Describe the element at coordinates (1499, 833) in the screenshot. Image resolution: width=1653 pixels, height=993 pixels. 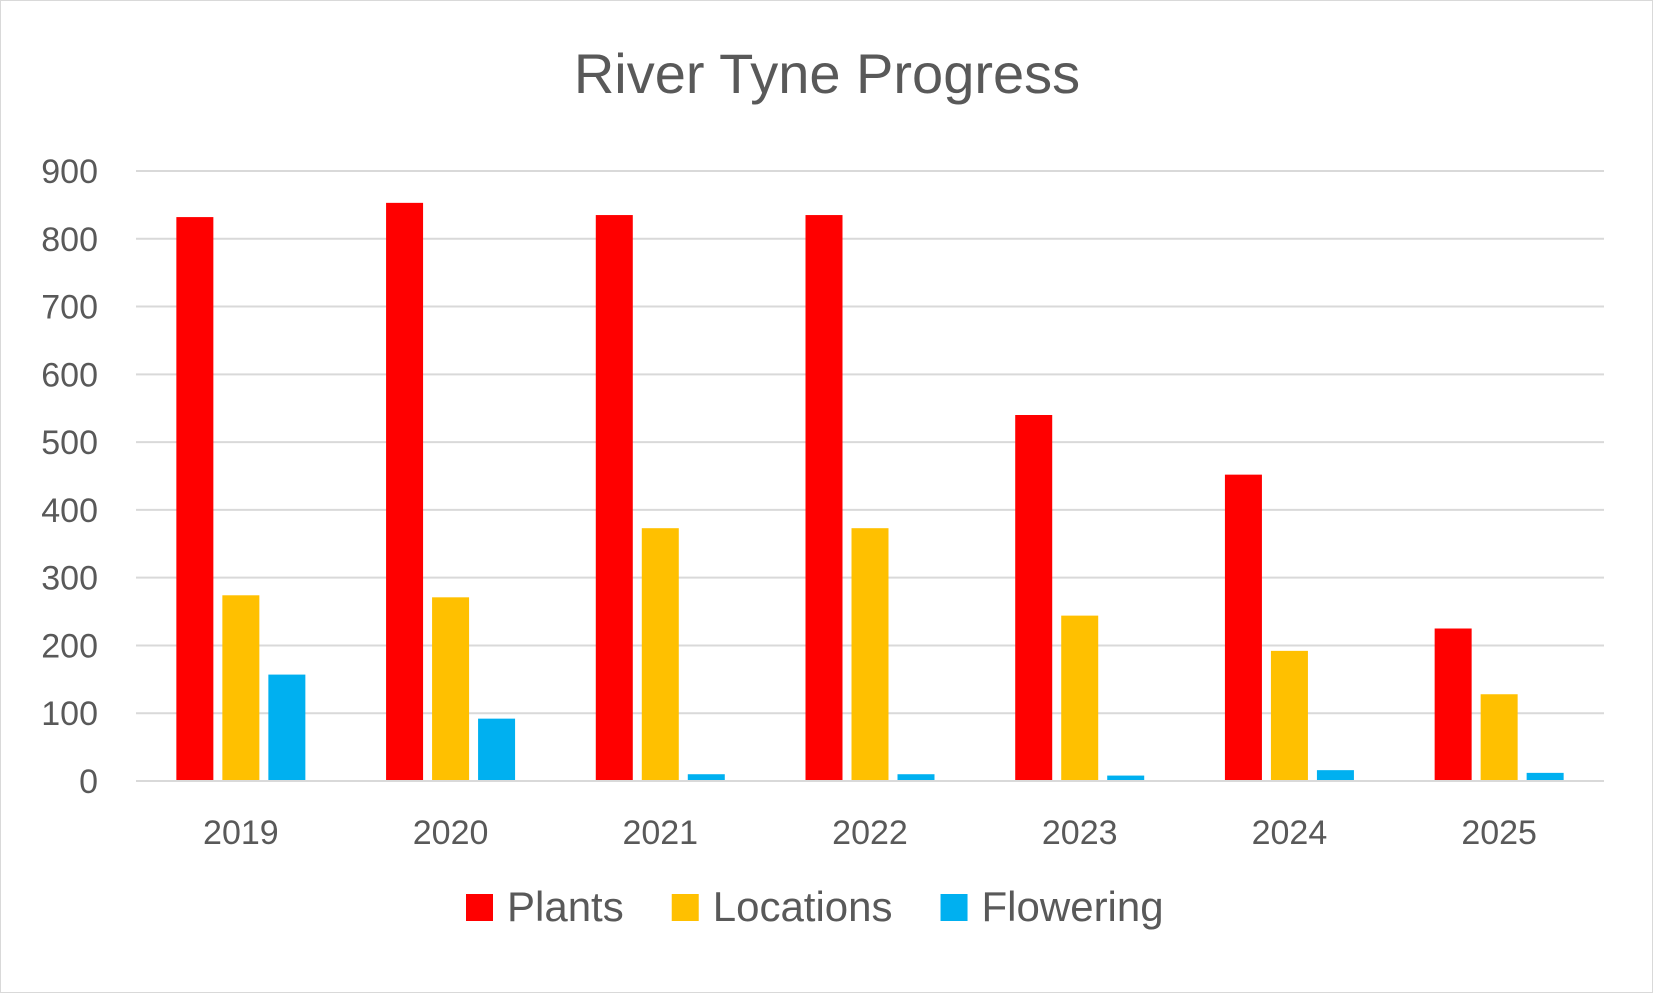
I see `x-tick-label: 2025` at that location.